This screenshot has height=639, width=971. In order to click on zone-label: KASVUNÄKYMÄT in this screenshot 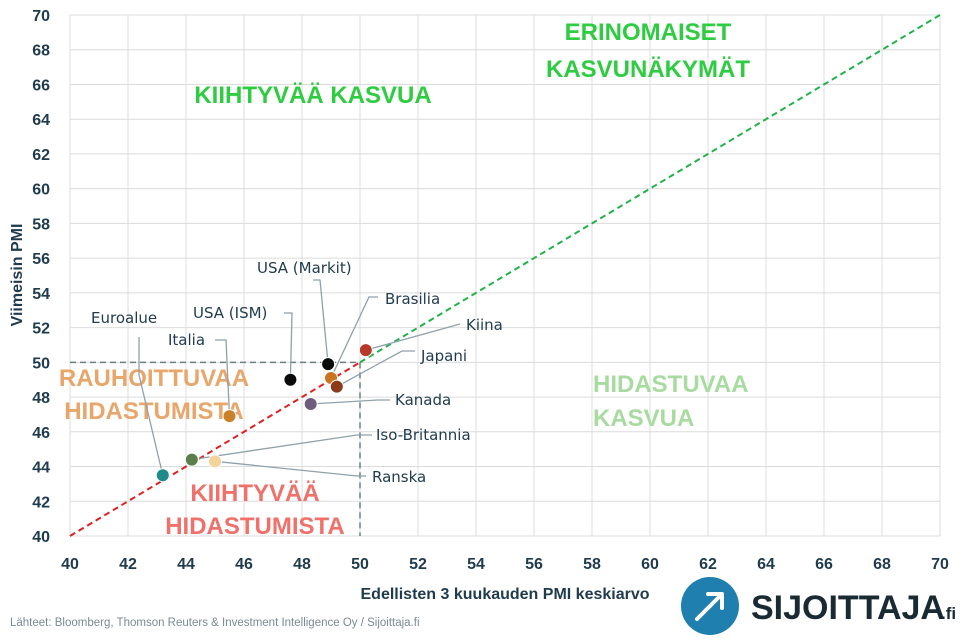, I will do `click(648, 69)`.